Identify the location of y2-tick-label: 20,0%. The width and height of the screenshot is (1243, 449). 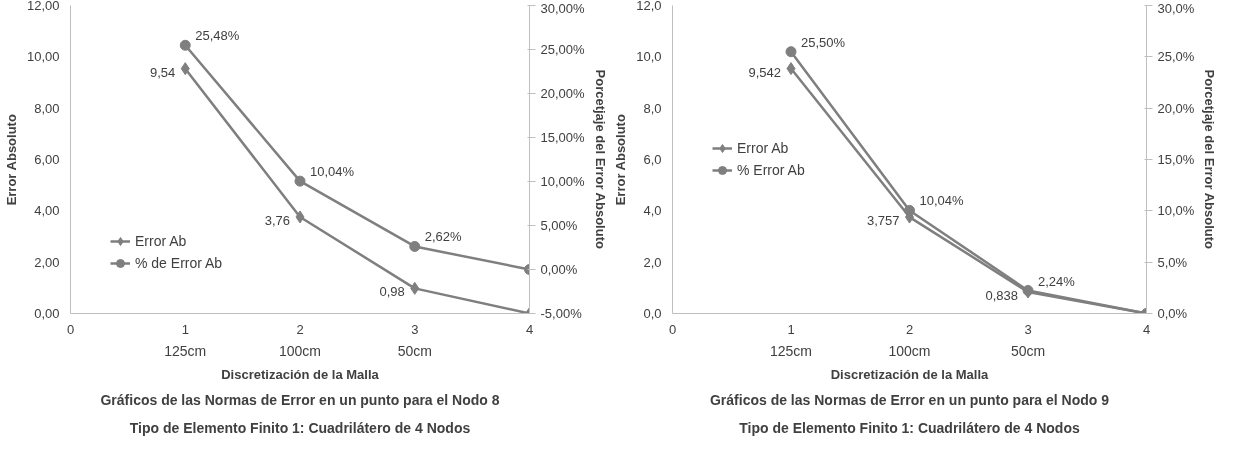
(1176, 108).